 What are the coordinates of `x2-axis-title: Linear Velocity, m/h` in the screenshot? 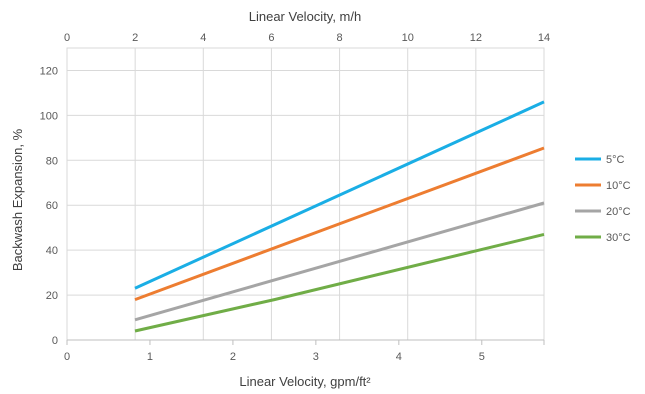 It's located at (305, 16).